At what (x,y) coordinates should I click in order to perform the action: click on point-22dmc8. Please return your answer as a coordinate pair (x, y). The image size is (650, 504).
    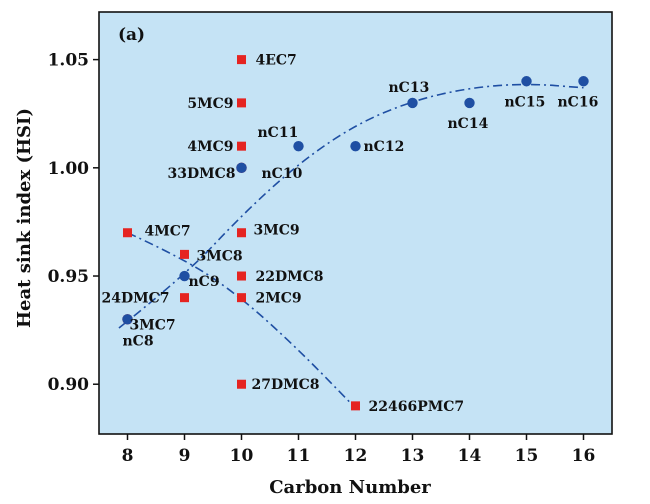
    Looking at the image, I should click on (241, 276).